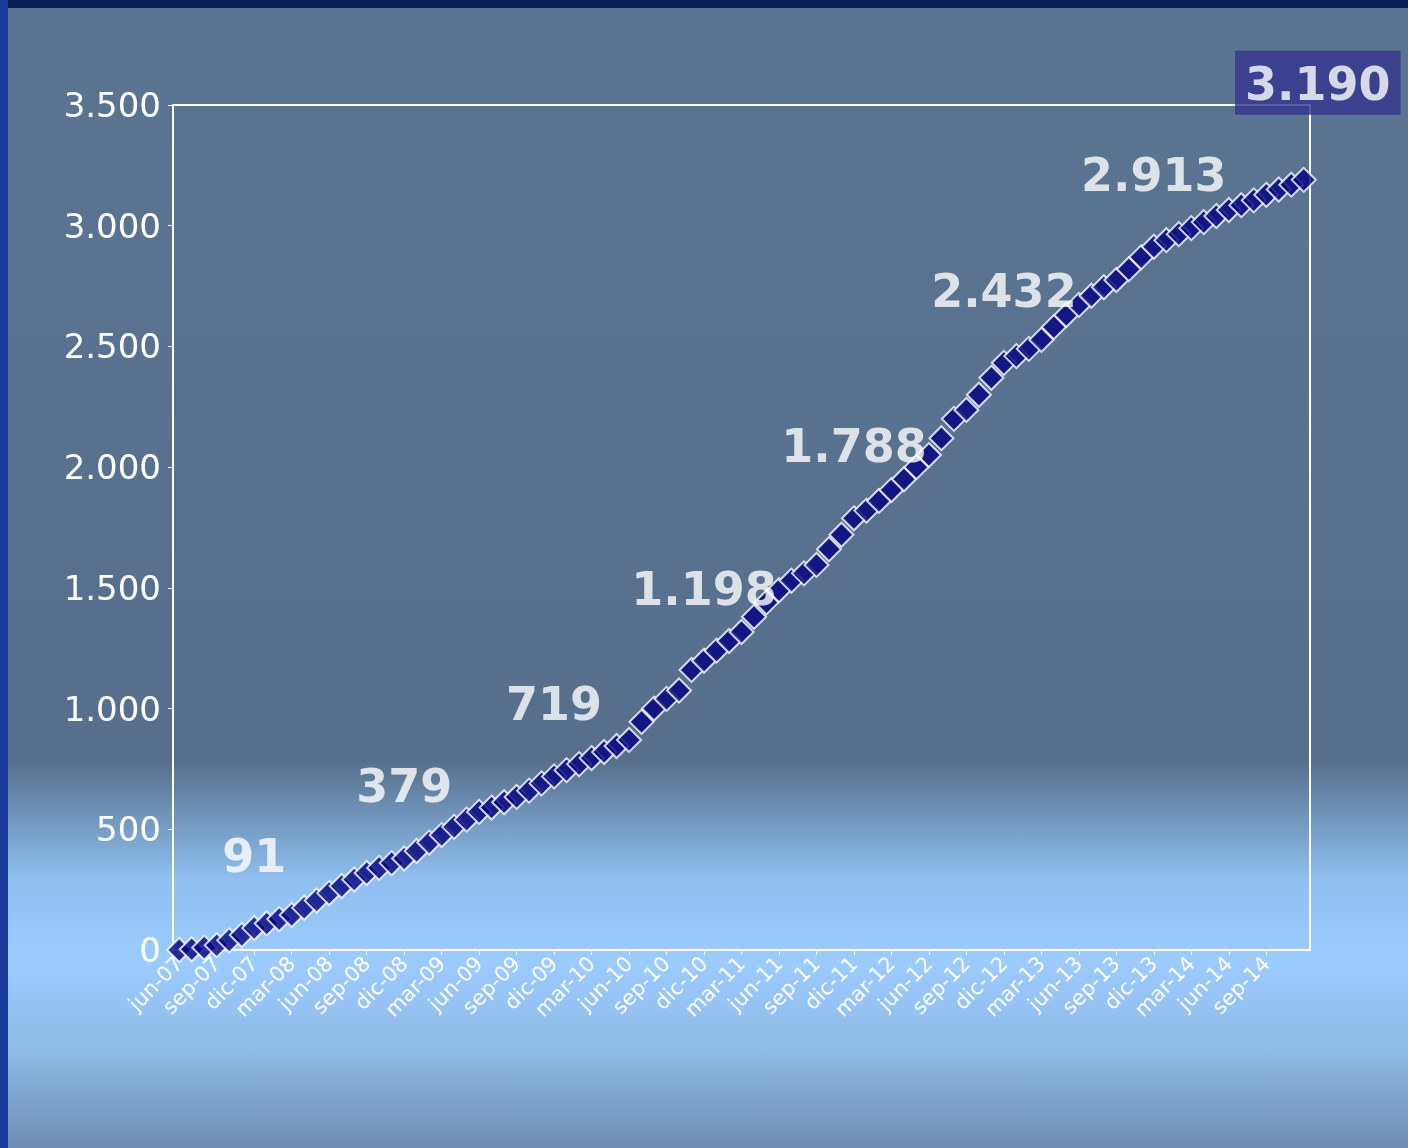 This screenshot has height=1148, width=1408. What do you see at coordinates (112, 105) in the screenshot?
I see `y-tick-label: 3.500` at bounding box center [112, 105].